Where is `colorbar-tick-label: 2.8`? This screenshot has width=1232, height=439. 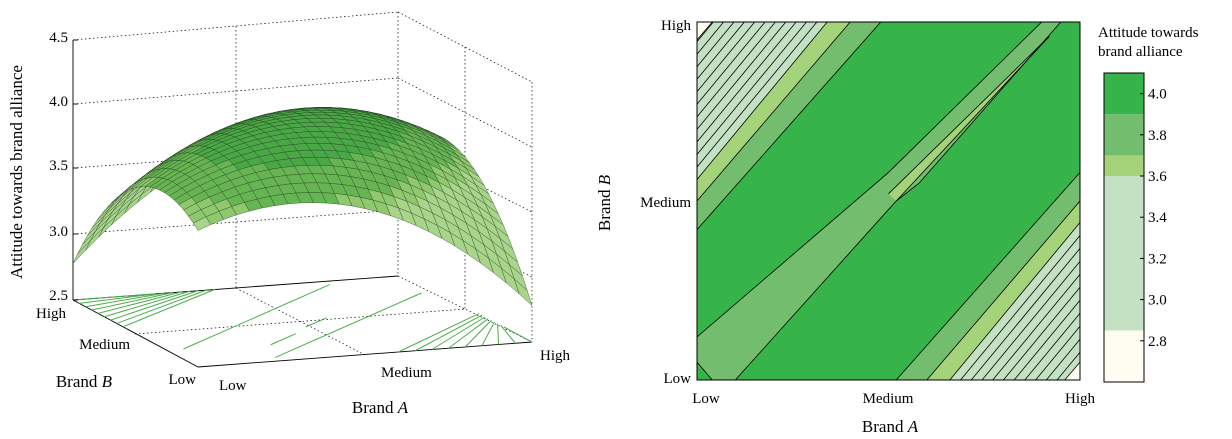
colorbar-tick-label: 2.8 is located at coordinates (1157, 342).